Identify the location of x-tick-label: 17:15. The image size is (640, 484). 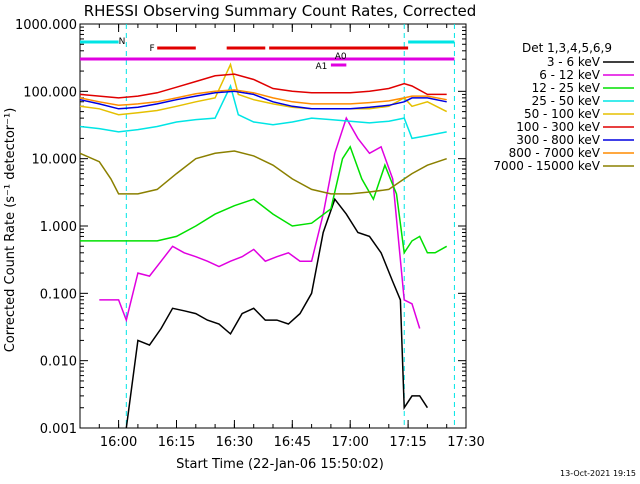
(407, 442).